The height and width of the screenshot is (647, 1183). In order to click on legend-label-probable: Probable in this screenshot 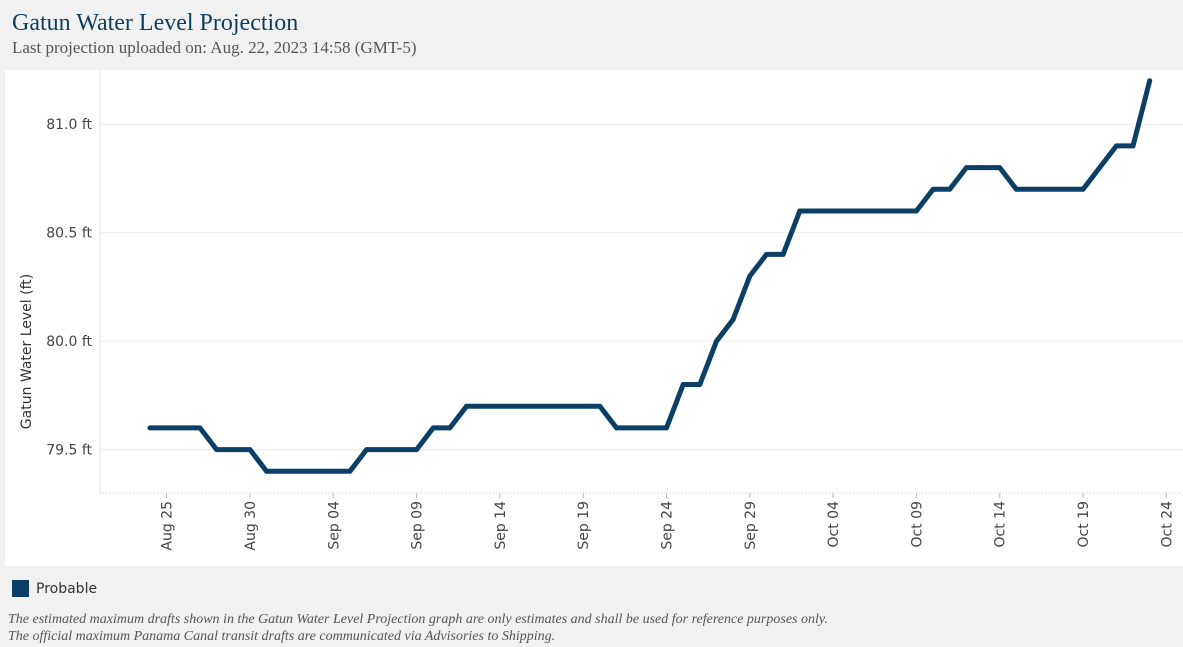, I will do `click(67, 588)`.